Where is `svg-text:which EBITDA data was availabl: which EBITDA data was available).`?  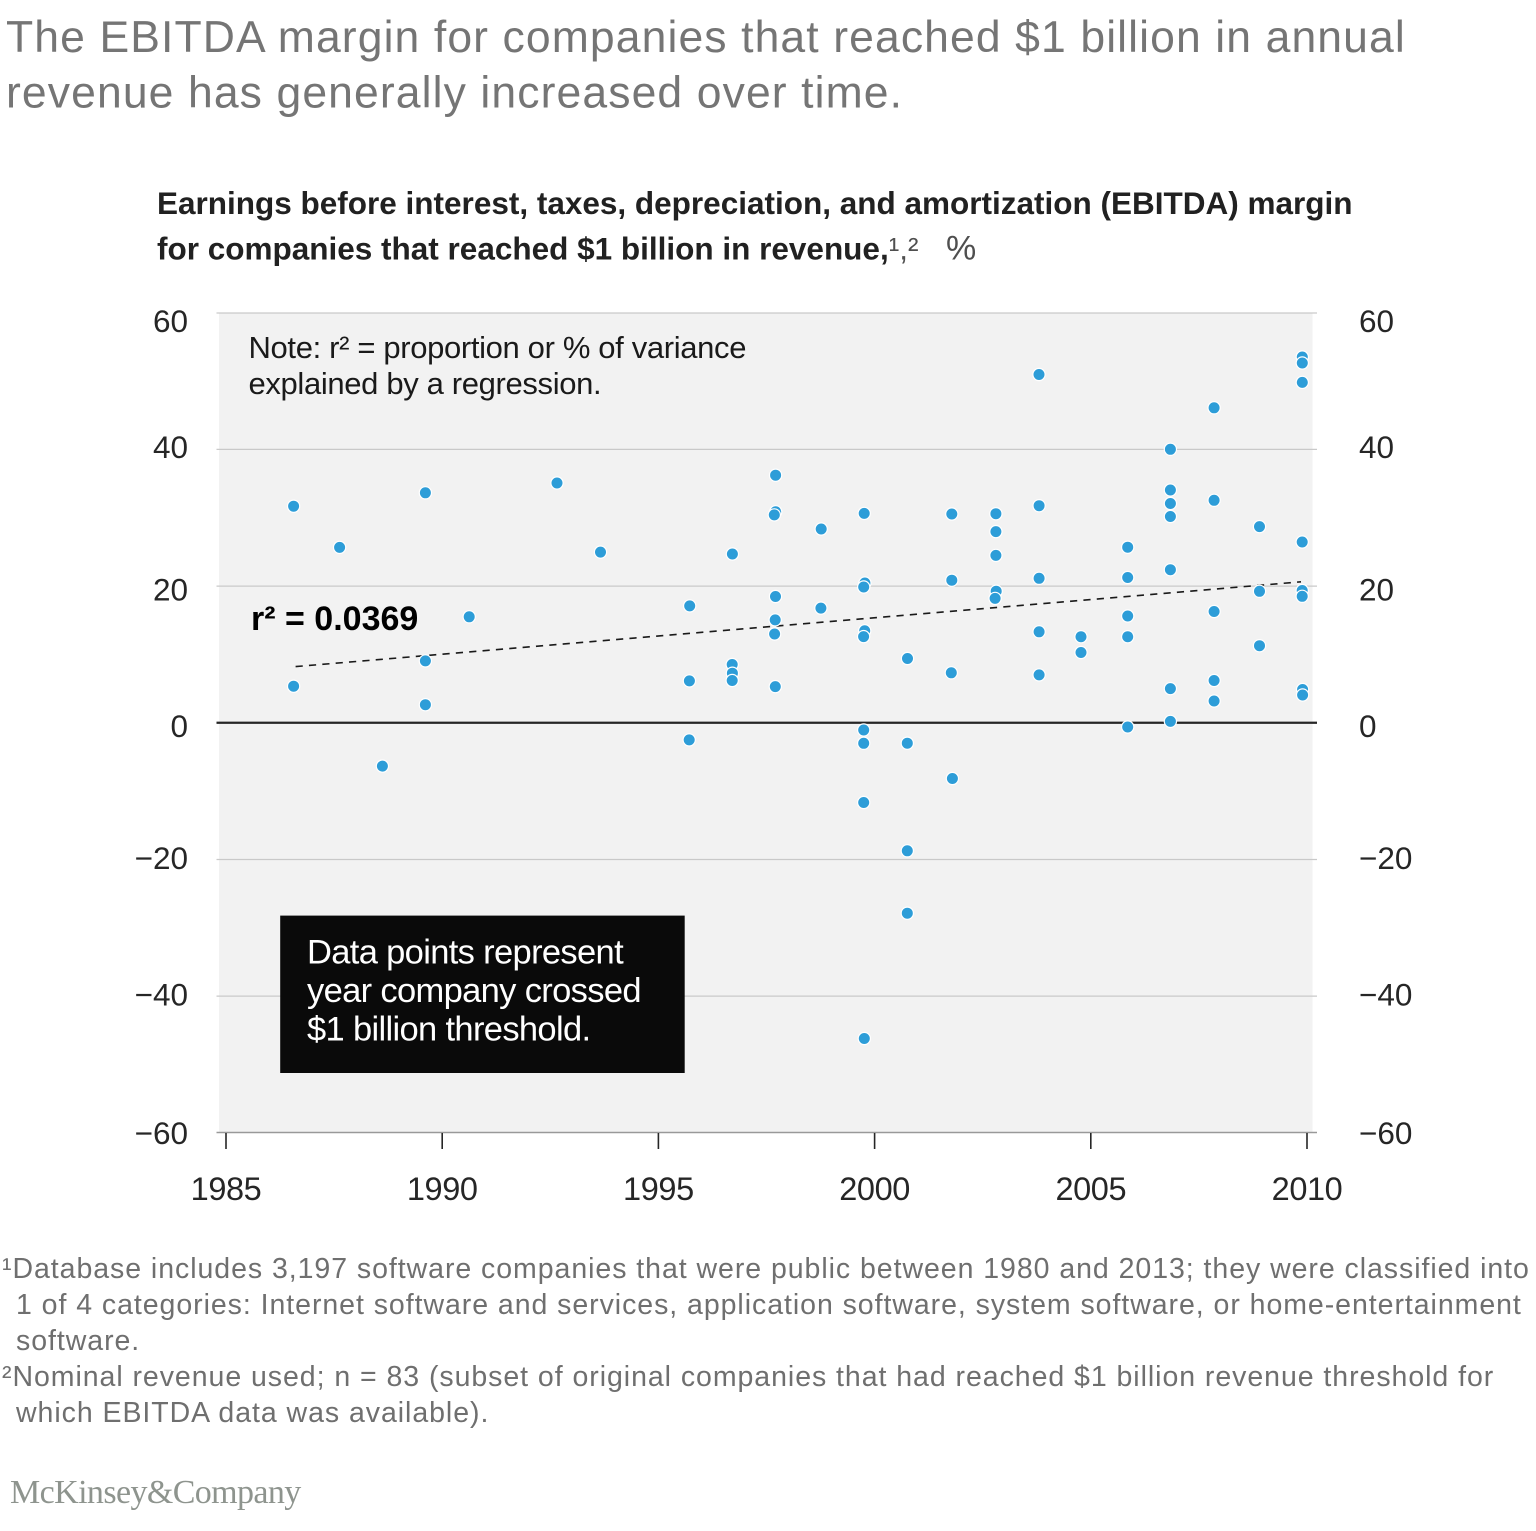 svg-text:which EBITDA data was availabl: which EBITDA data was available). is located at coordinates (252, 1413).